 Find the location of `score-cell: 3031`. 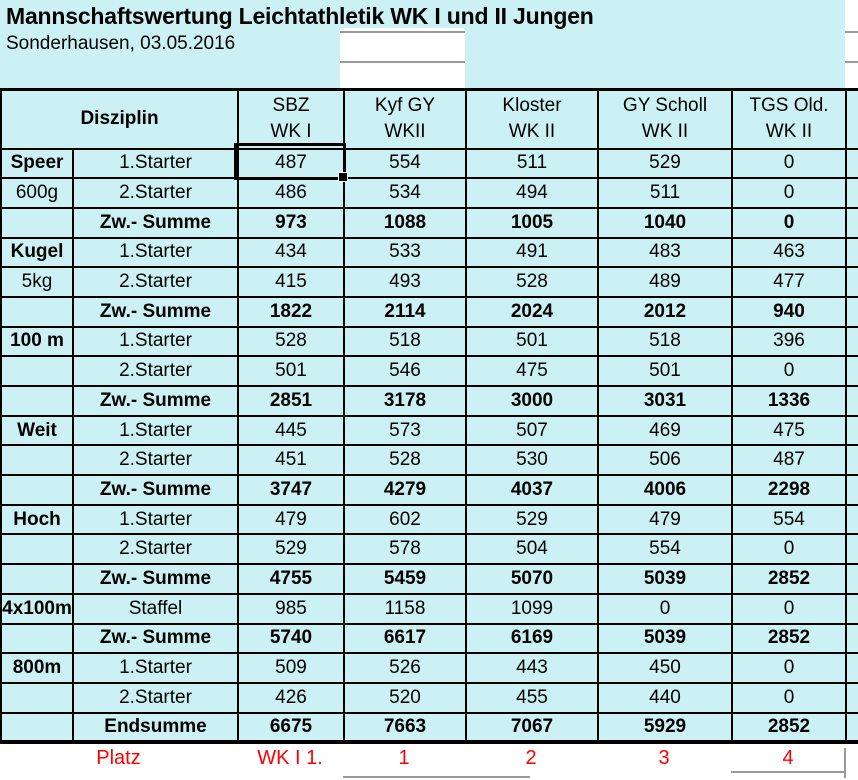

score-cell: 3031 is located at coordinates (665, 401).